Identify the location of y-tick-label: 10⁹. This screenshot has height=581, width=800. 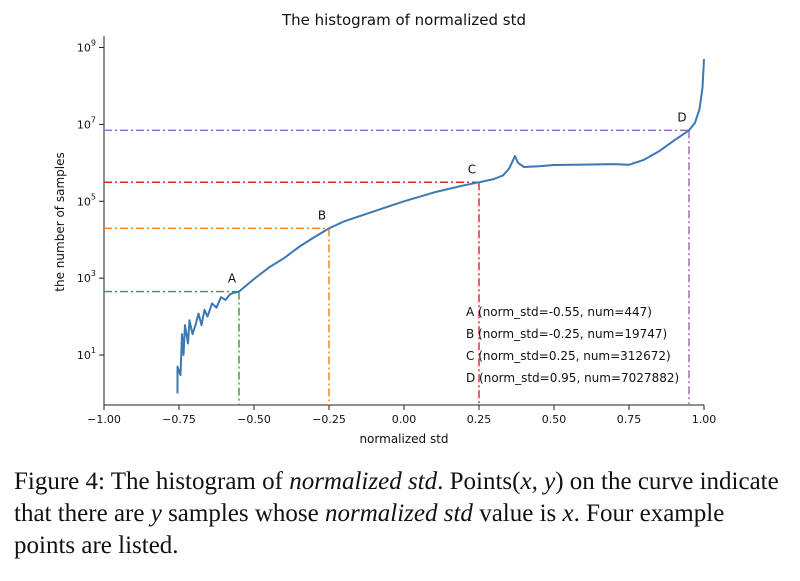
(86, 47).